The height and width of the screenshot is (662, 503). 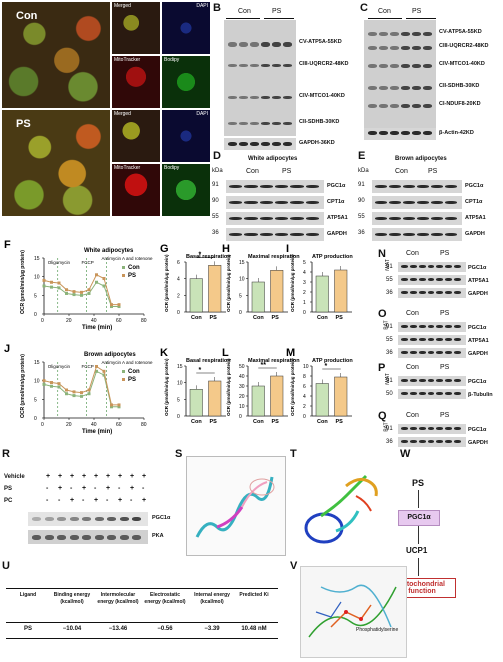 I want to click on sig-marker: *, so click(x=326, y=366).